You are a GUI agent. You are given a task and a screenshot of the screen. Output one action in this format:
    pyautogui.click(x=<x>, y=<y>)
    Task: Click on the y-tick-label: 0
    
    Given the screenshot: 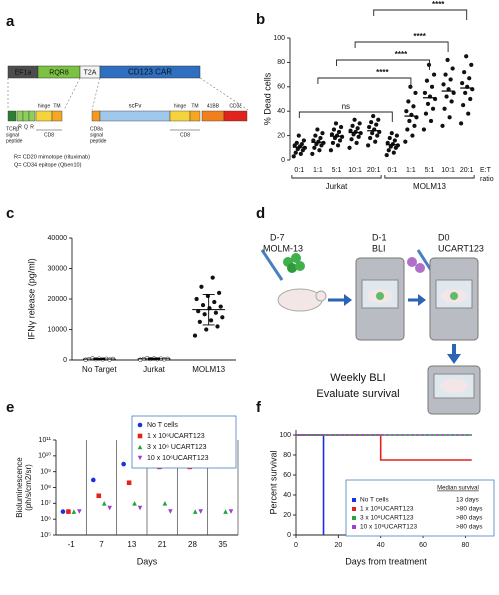 What is the action you would take?
    pyautogui.click(x=283, y=160)
    